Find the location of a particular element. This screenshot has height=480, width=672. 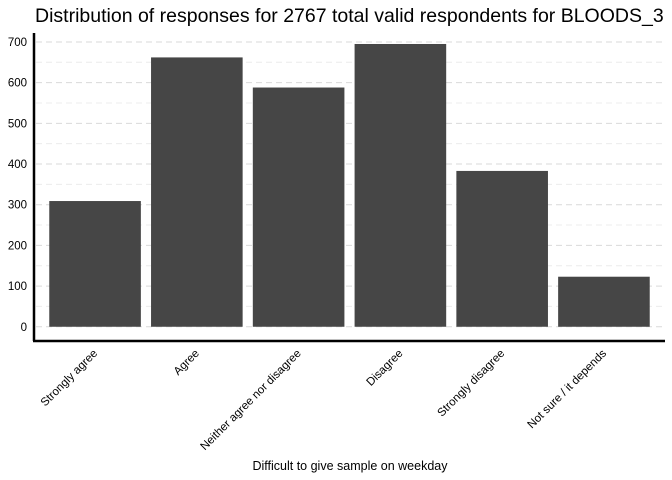

x-tick-label: Strongly disagree is located at coordinates (472, 384).